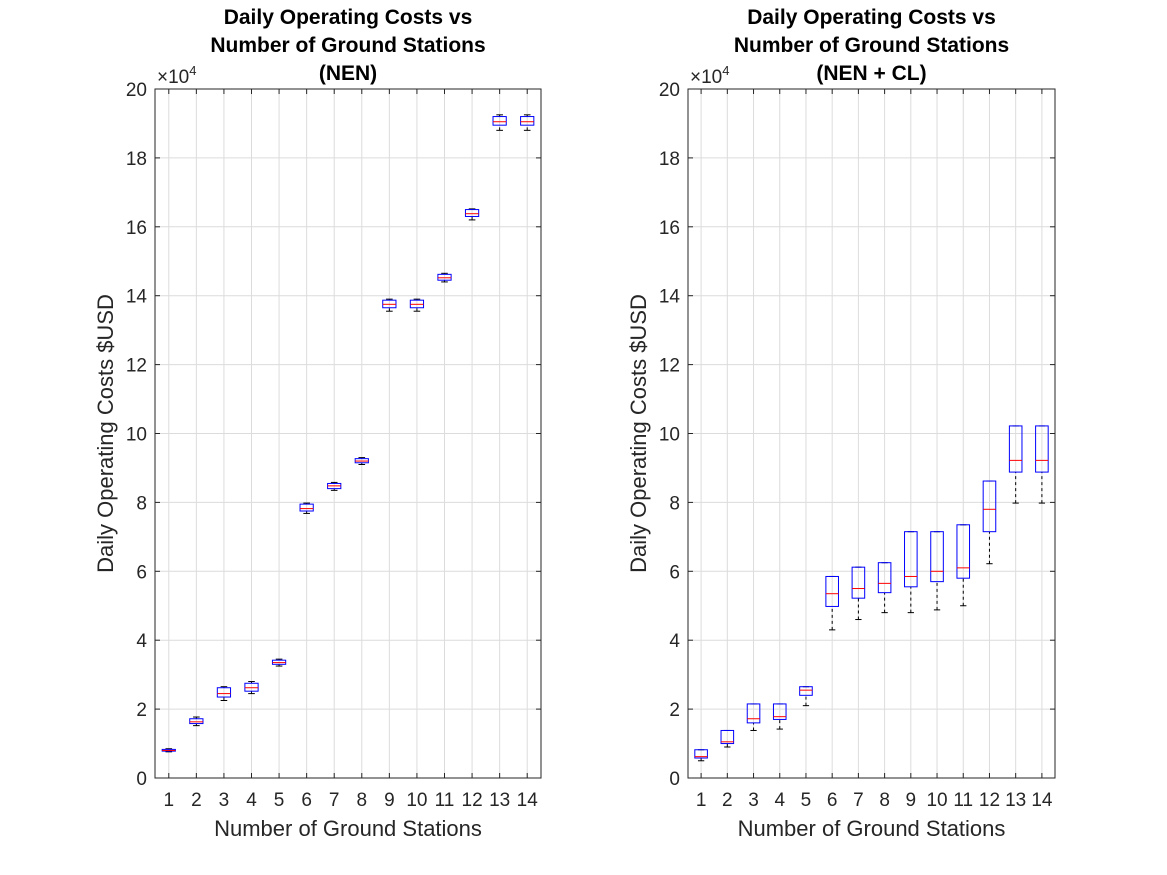  What do you see at coordinates (416, 800) in the screenshot?
I see `x-tick-label: 10` at bounding box center [416, 800].